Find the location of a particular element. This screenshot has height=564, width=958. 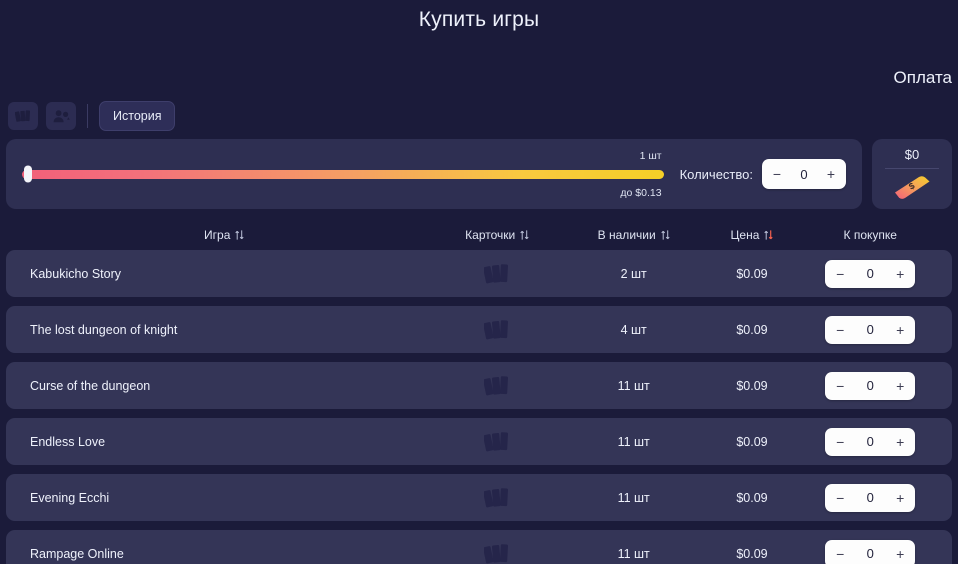

column-header-price-label: Цена is located at coordinates (745, 235).